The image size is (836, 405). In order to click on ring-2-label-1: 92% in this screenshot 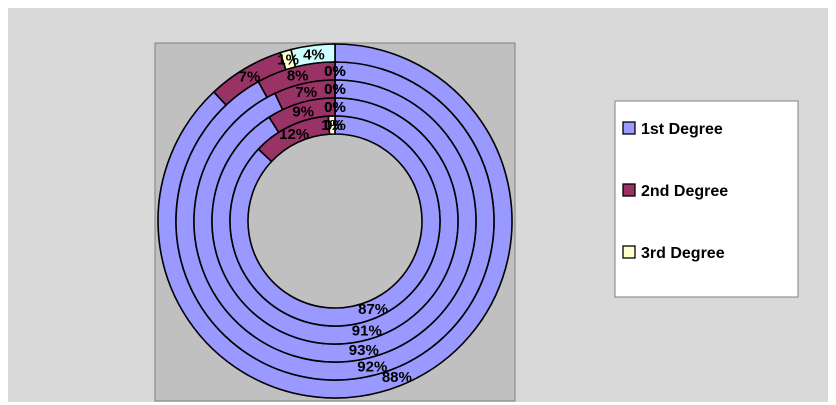, I will do `click(372, 366)`.